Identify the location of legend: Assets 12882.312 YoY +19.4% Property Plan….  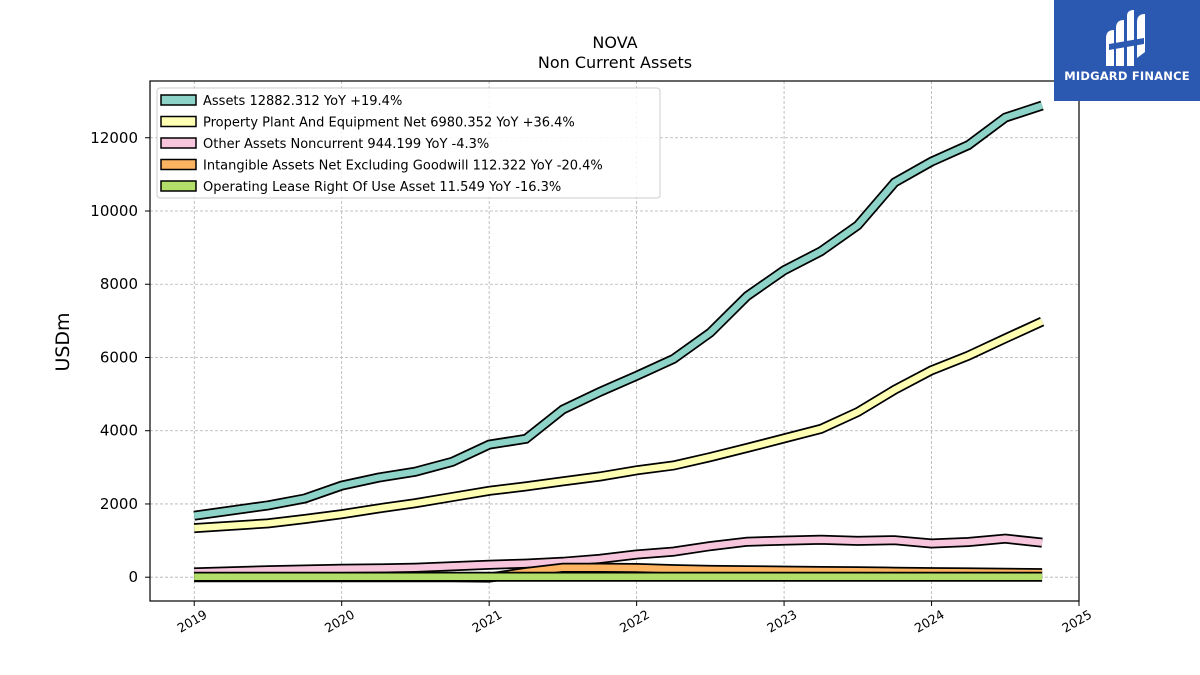
(408, 143).